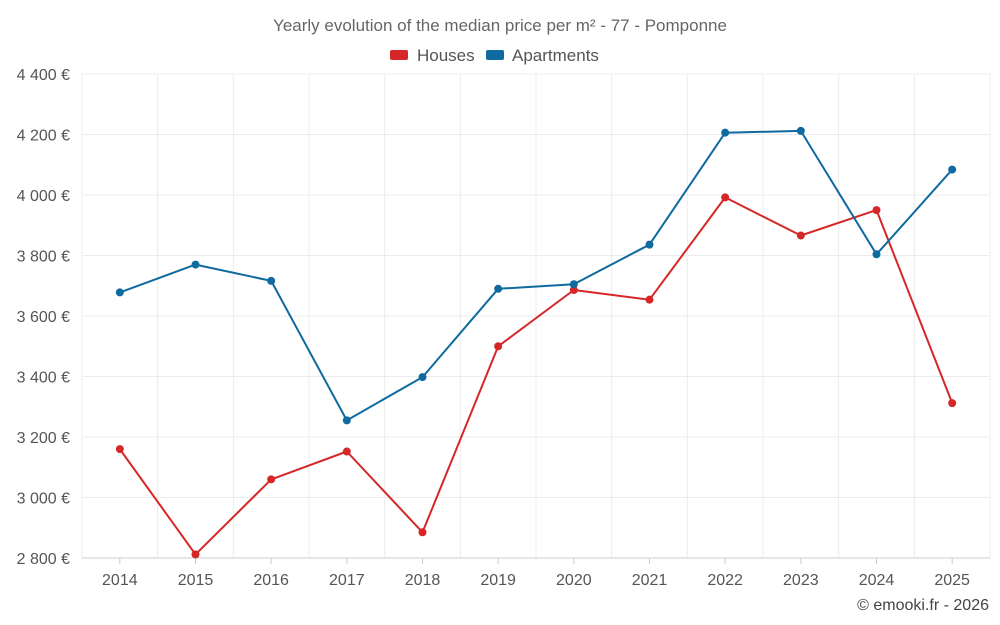 This screenshot has width=1000, height=625. I want to click on y-tick-label: 3 000 €, so click(43, 499).